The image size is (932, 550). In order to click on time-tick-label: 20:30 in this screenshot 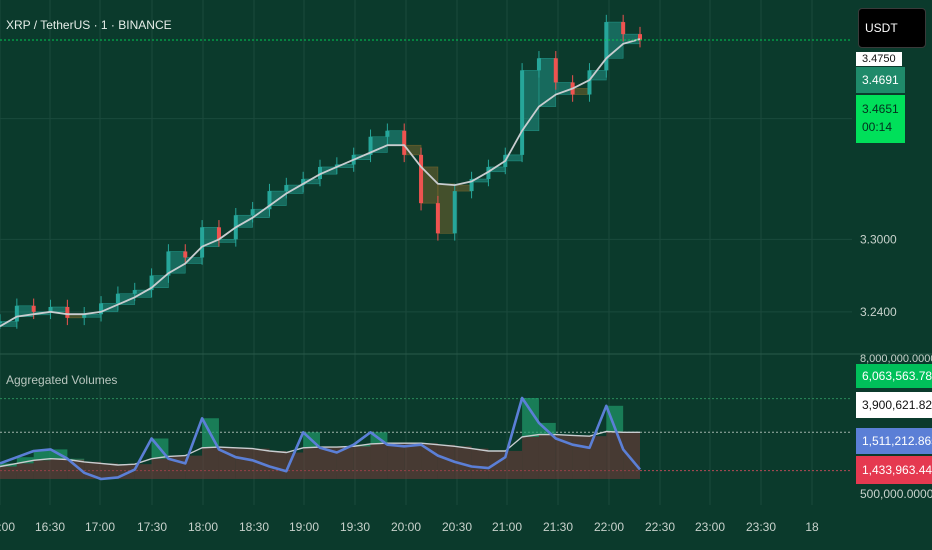, I will do `click(457, 527)`.